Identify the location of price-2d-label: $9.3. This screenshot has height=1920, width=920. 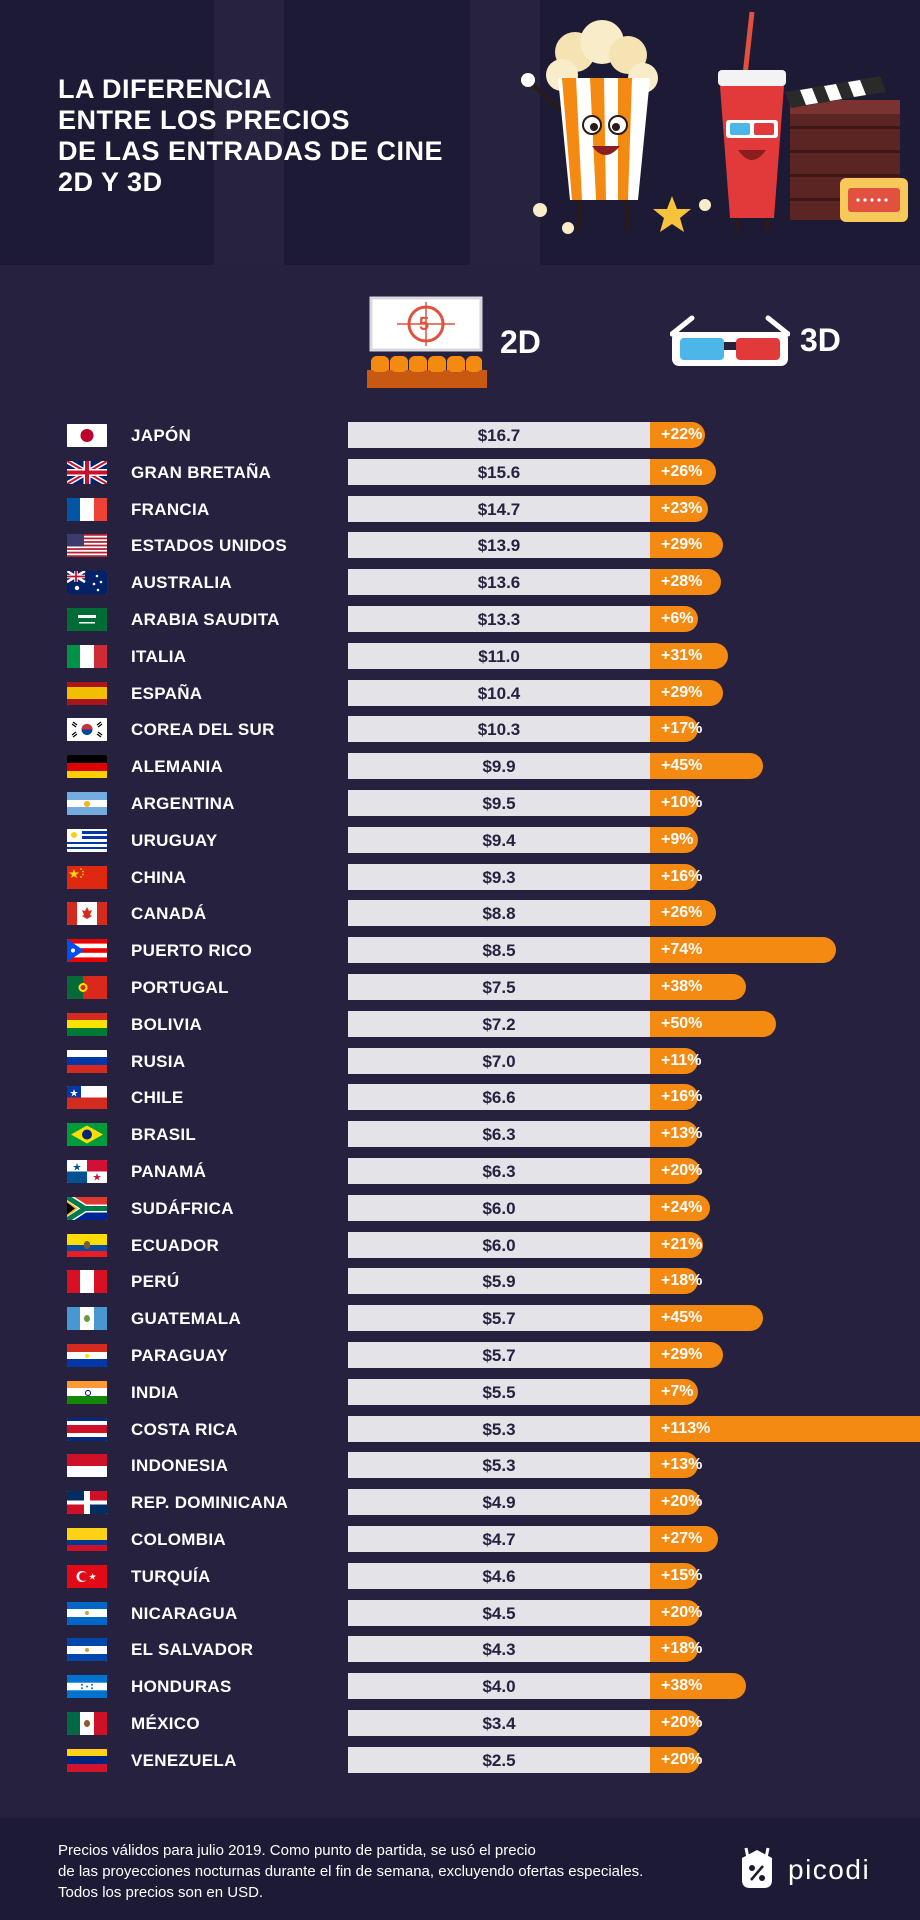
(499, 877).